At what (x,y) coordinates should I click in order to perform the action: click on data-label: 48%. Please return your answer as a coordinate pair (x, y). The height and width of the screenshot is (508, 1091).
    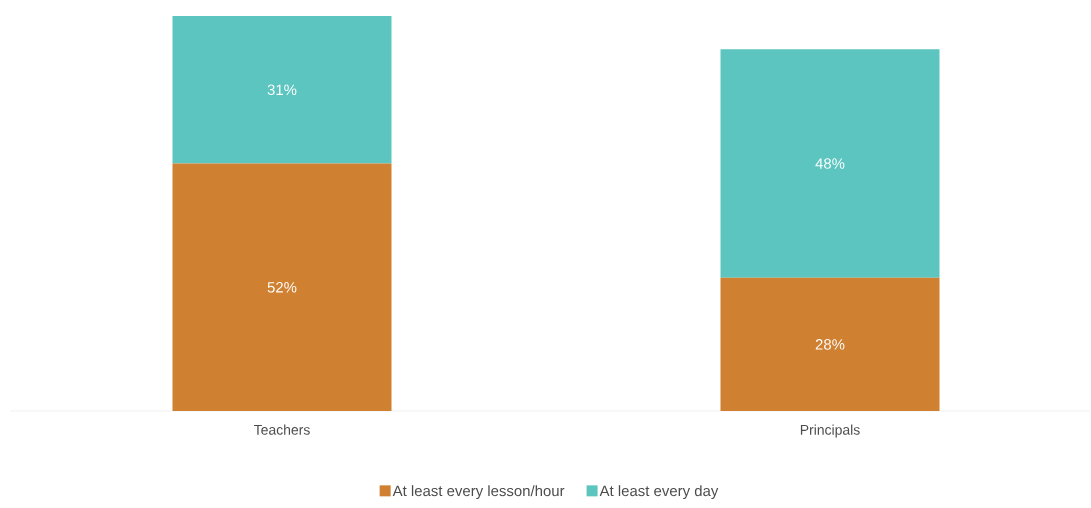
    Looking at the image, I should click on (830, 163).